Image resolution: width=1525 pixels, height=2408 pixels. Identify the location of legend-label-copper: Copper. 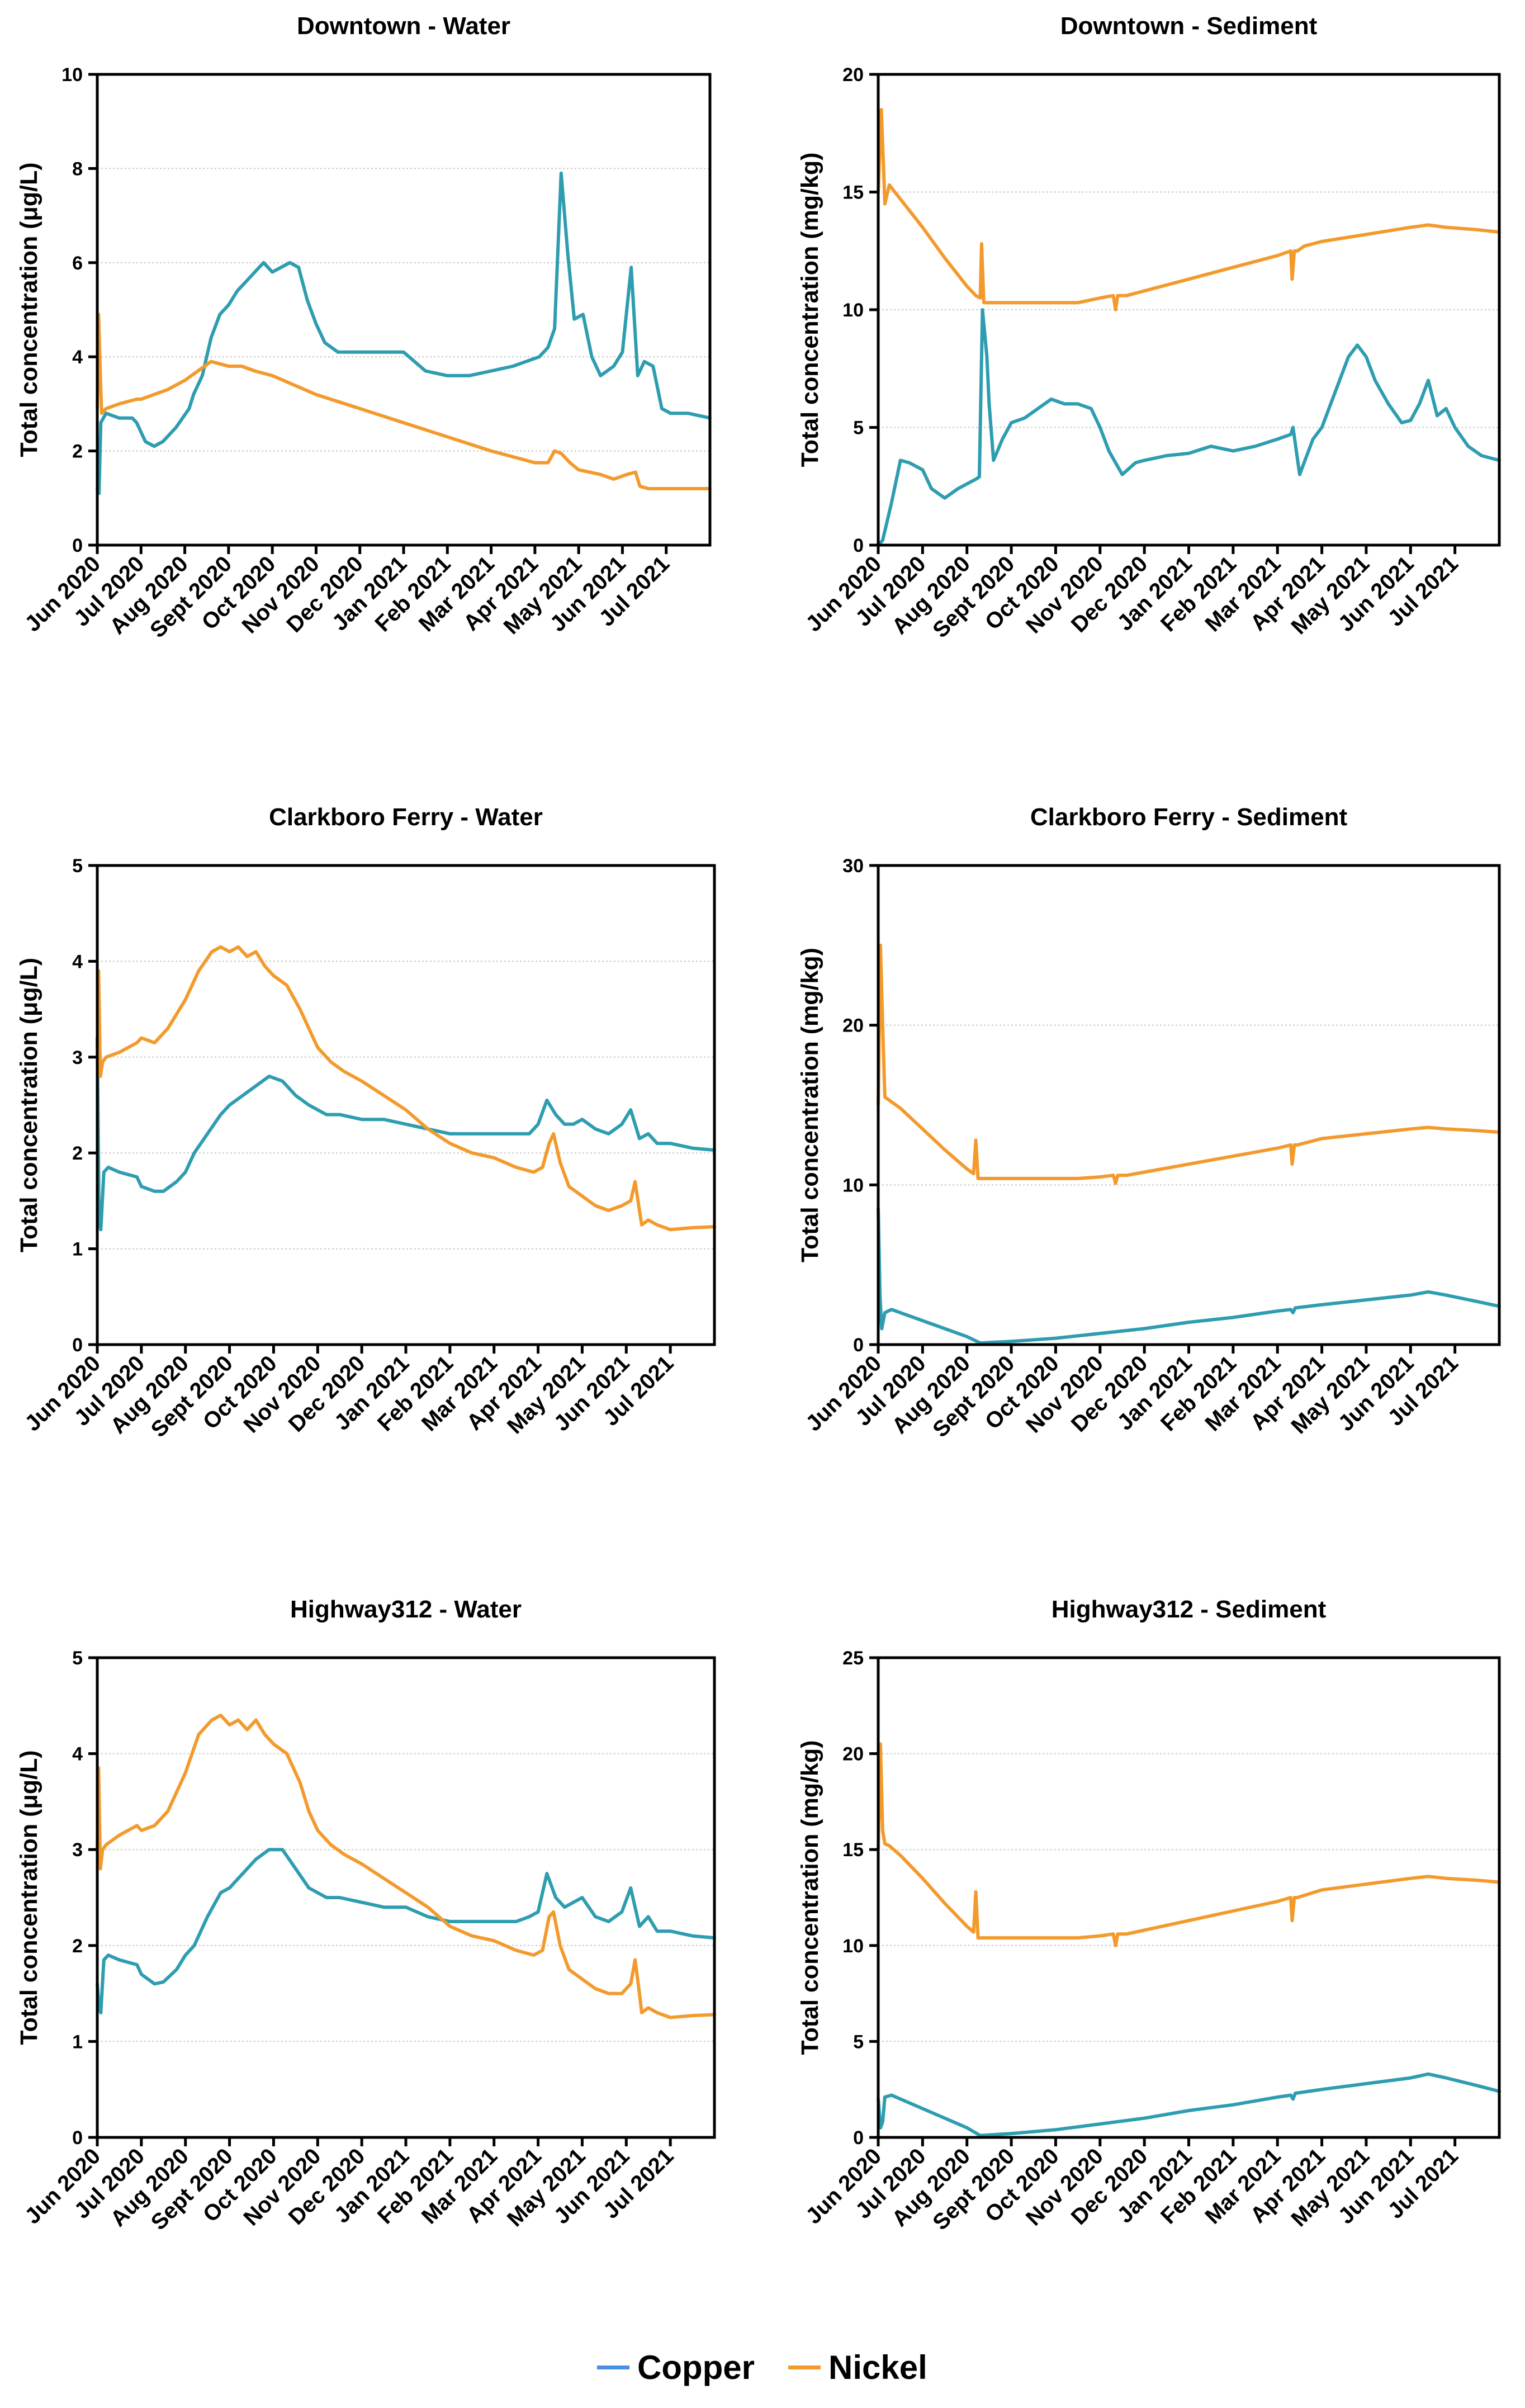
(696, 2368).